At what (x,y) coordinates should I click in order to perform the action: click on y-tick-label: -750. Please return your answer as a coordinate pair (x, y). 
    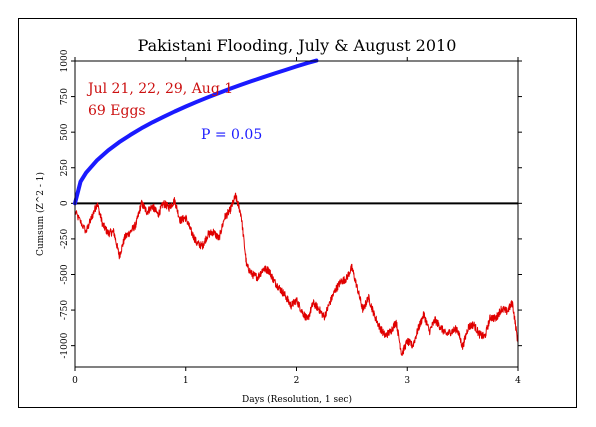
    Looking at the image, I should click on (65, 310).